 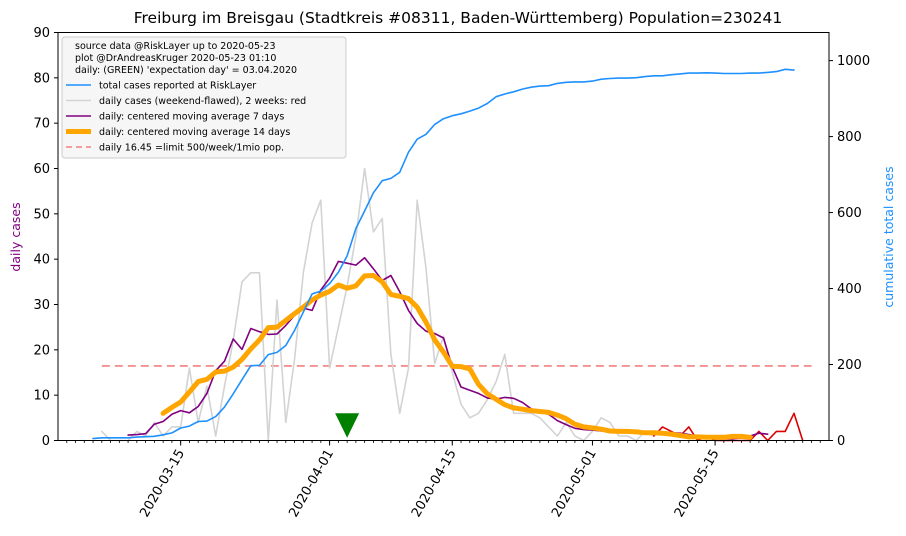 I want to click on y-tick-label-right: 1000, so click(x=853, y=61).